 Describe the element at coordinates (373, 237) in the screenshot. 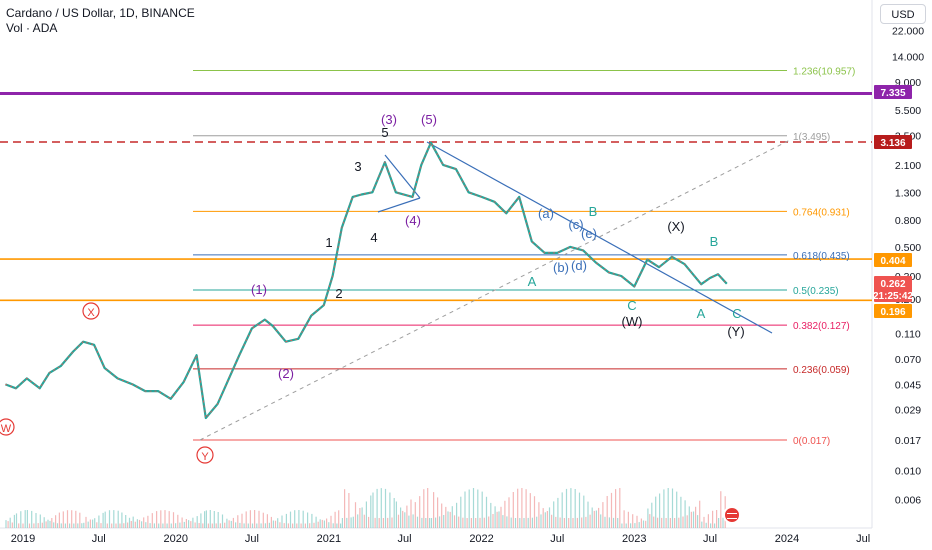

I see `wave-label: 4` at that location.